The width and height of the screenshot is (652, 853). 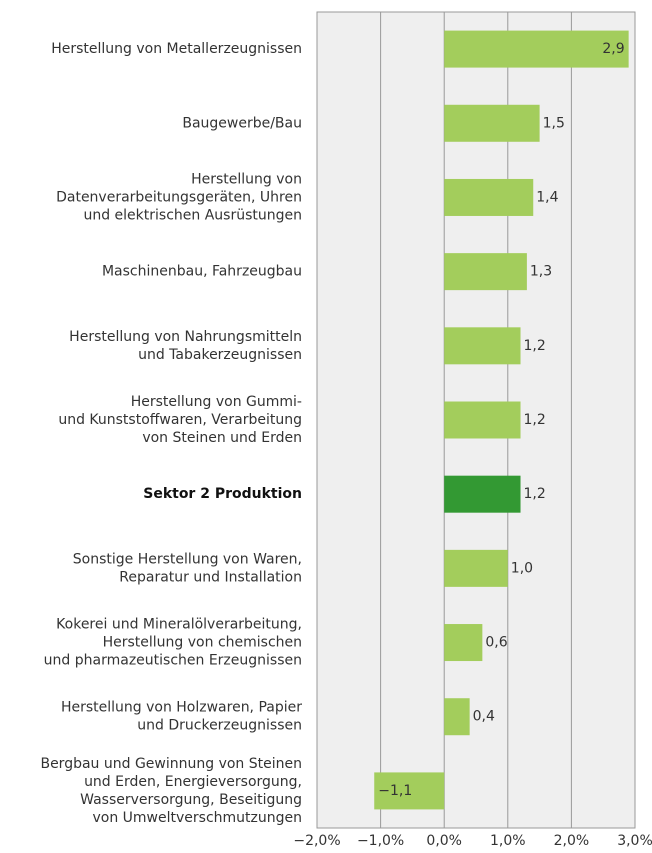 I want to click on category-label: Maschinenbau, Fahrzeugbau, so click(x=202, y=272).